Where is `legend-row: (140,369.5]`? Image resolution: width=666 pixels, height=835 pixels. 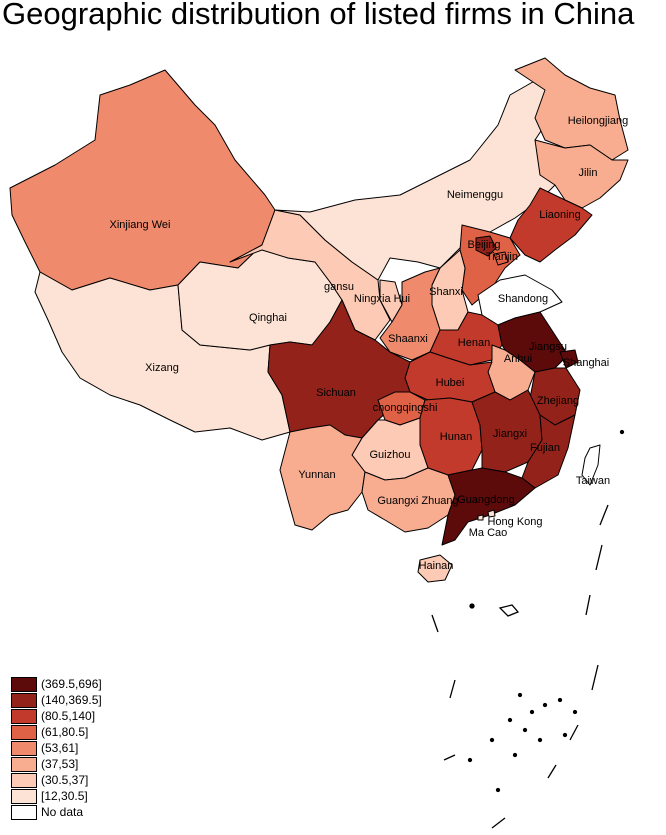 legend-row: (140,369.5] is located at coordinates (56, 700).